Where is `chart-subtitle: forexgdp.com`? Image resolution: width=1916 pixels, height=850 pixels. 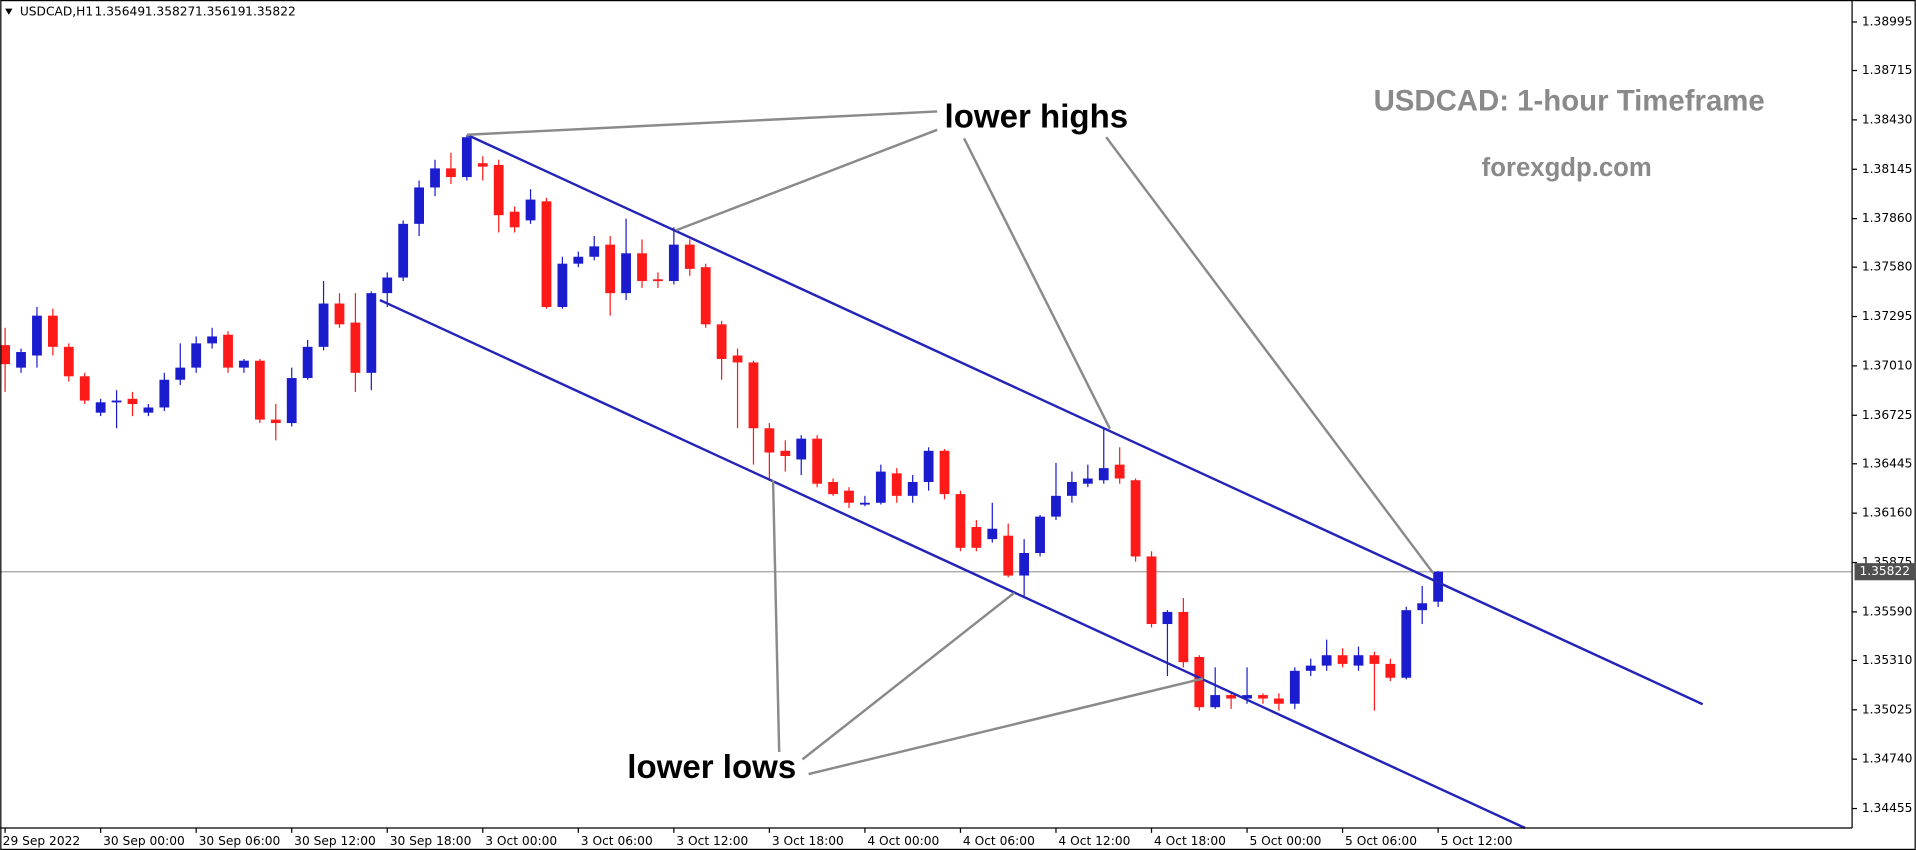 chart-subtitle: forexgdp.com is located at coordinates (1567, 168).